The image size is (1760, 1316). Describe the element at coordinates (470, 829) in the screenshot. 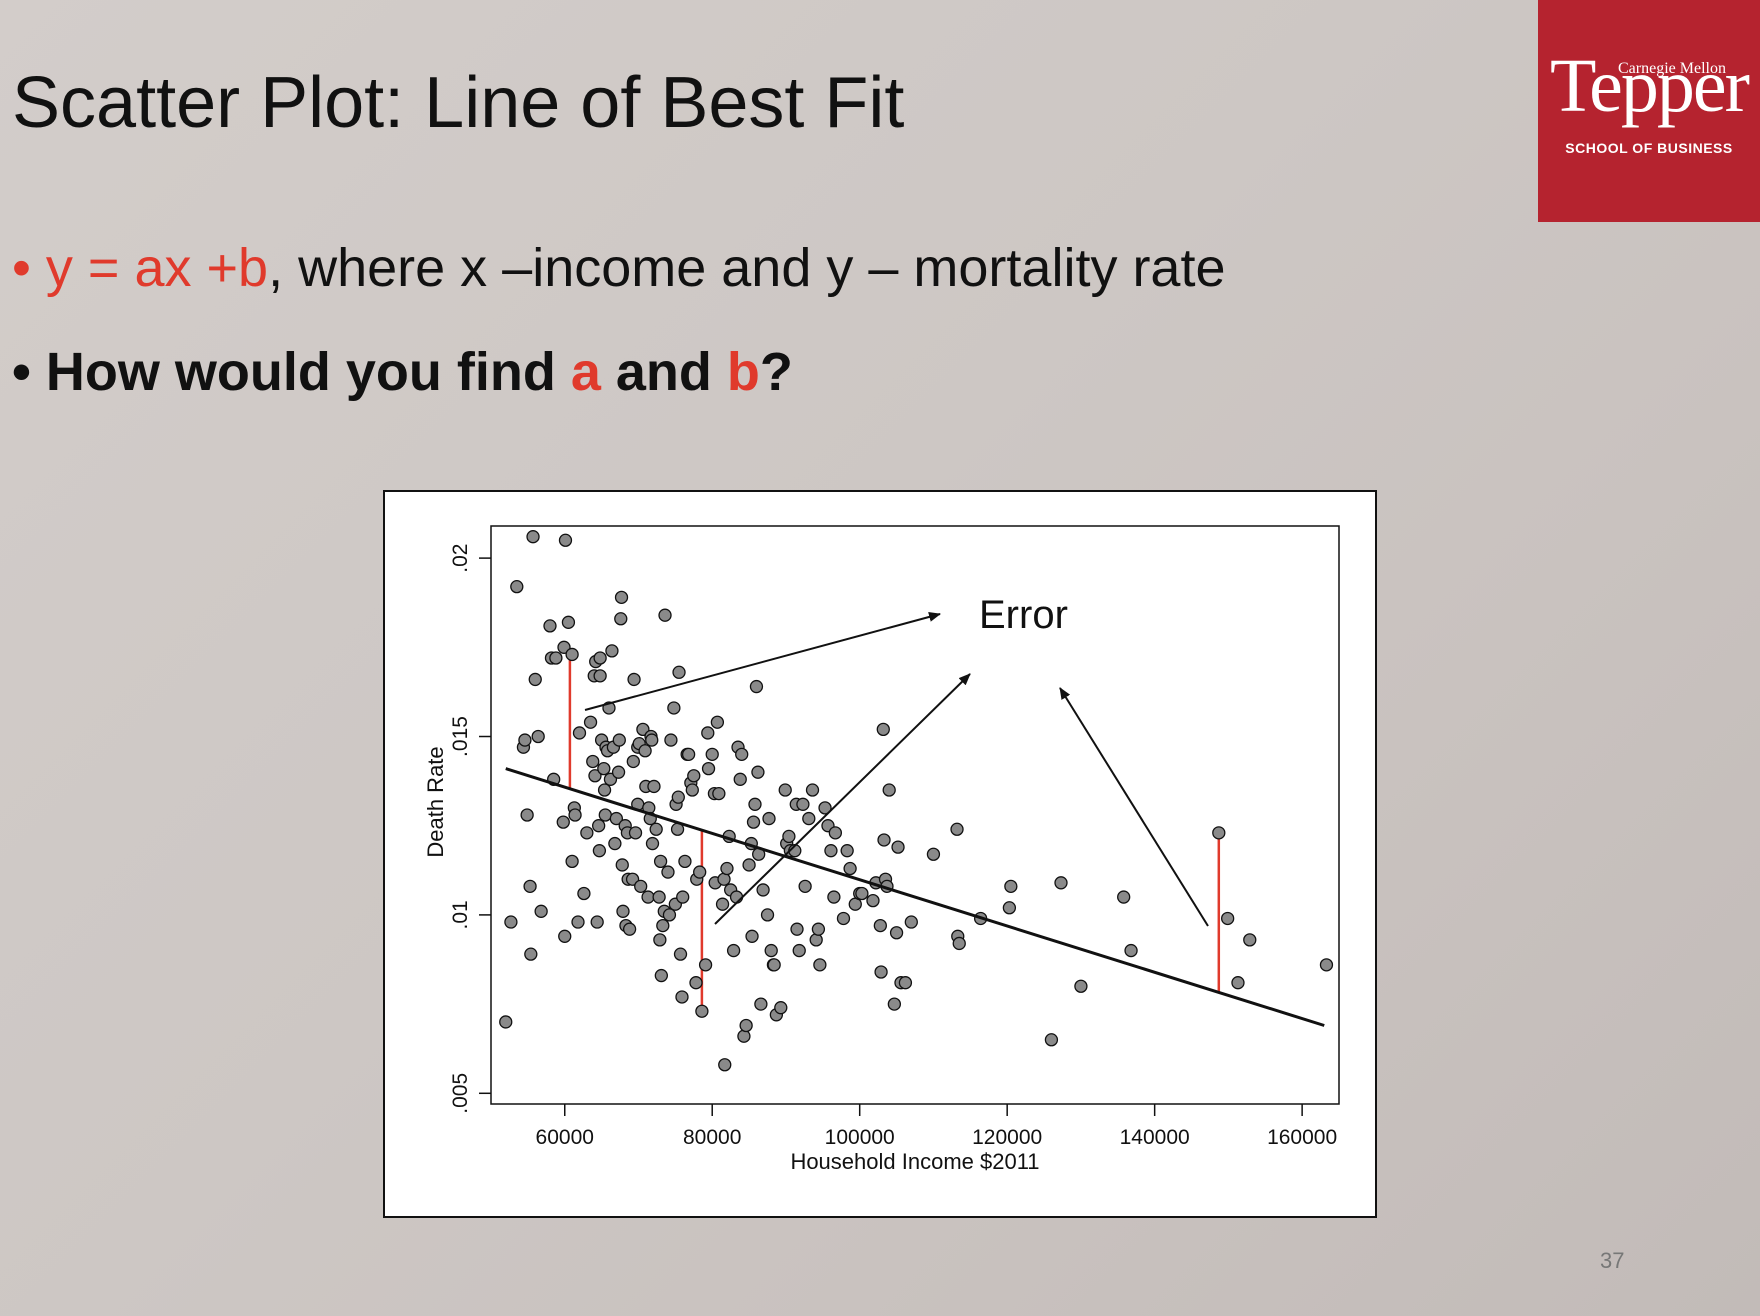

I see `y-axis: .005 .01 .015 .02` at that location.